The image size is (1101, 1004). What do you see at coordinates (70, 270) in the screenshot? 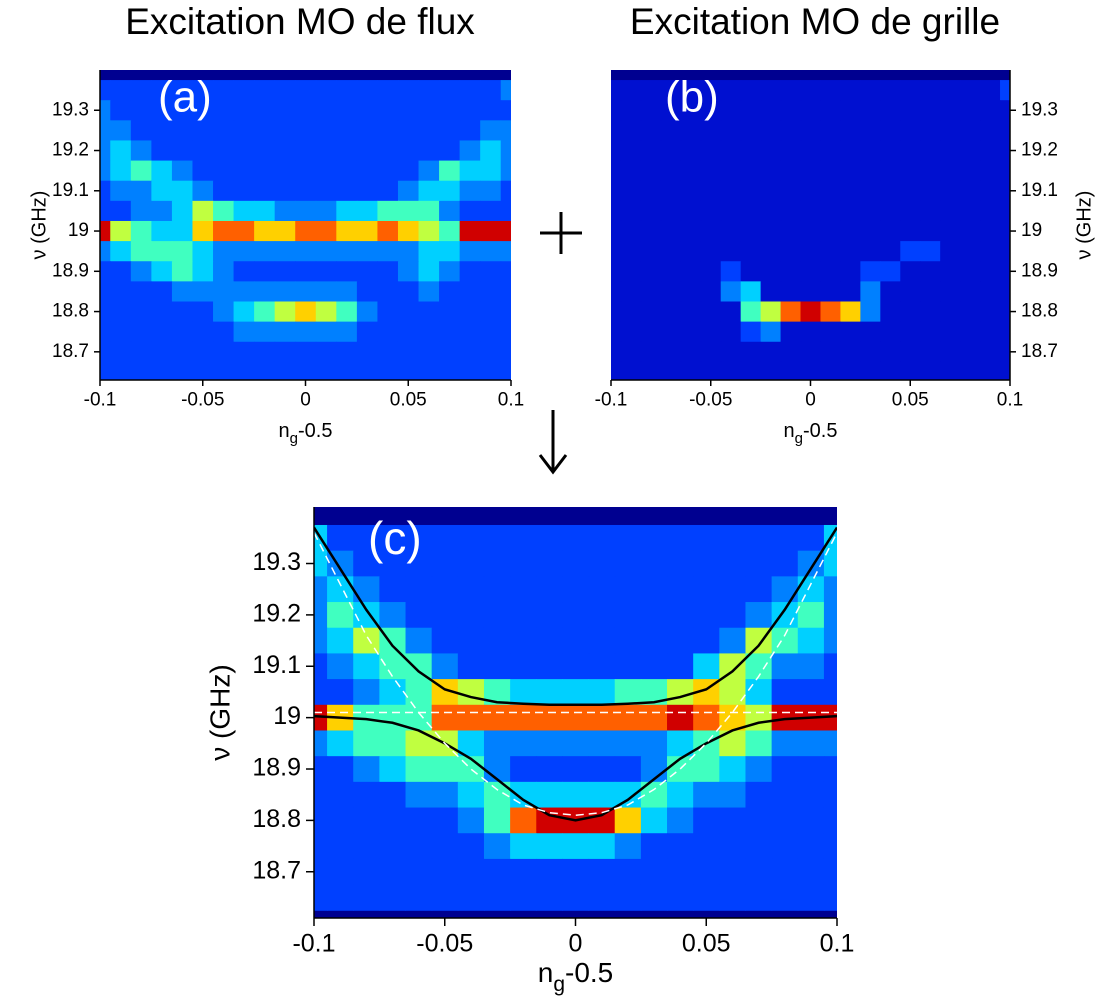
I see `y-tick-label: 18.9` at bounding box center [70, 270].